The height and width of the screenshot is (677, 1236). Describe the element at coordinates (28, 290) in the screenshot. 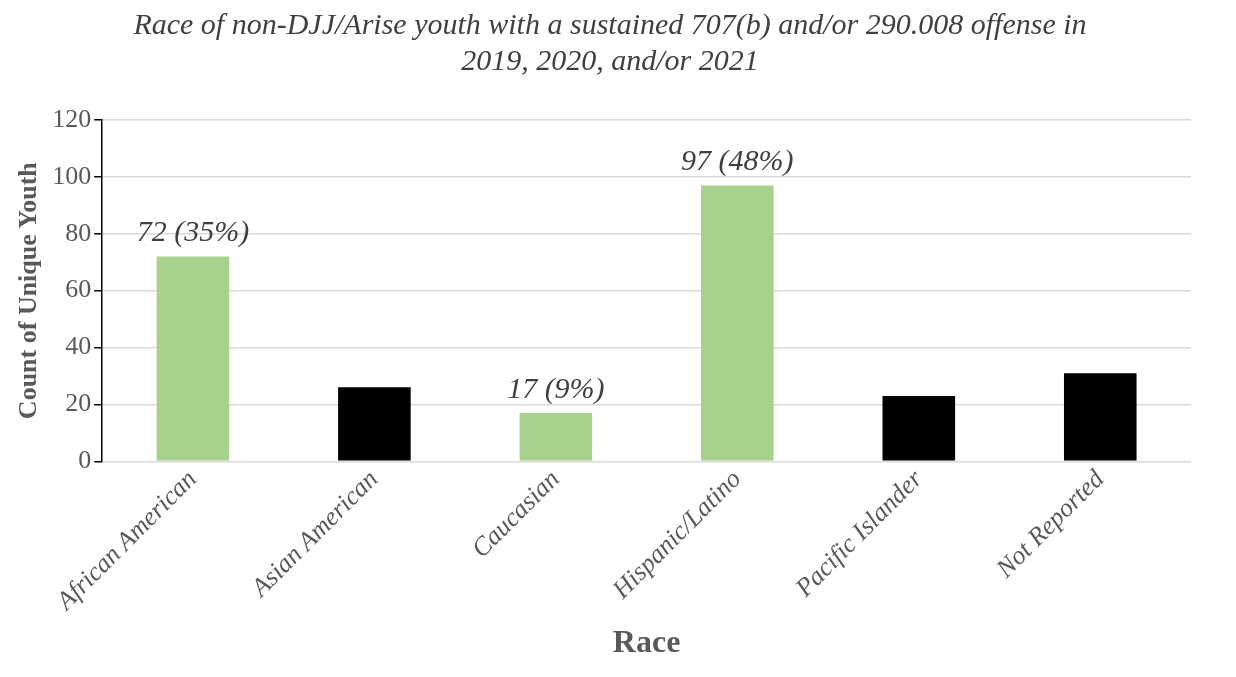

I see `y-axis-title: Count of Unique Youth` at that location.